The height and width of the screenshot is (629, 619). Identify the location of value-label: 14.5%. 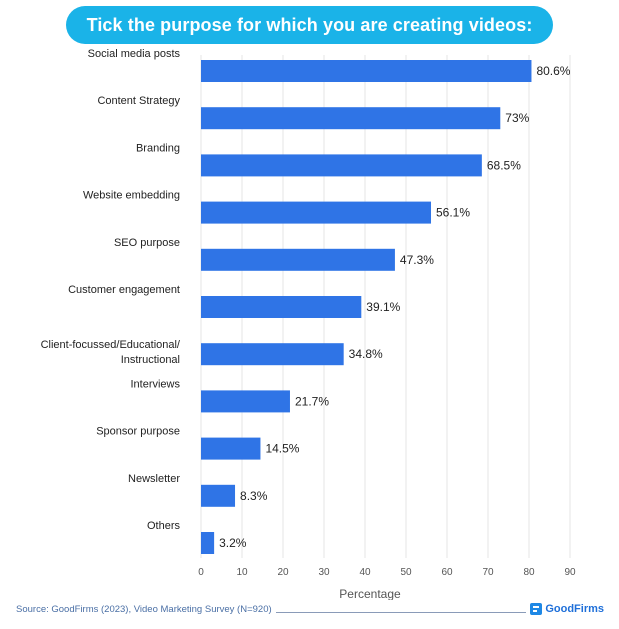
(282, 449).